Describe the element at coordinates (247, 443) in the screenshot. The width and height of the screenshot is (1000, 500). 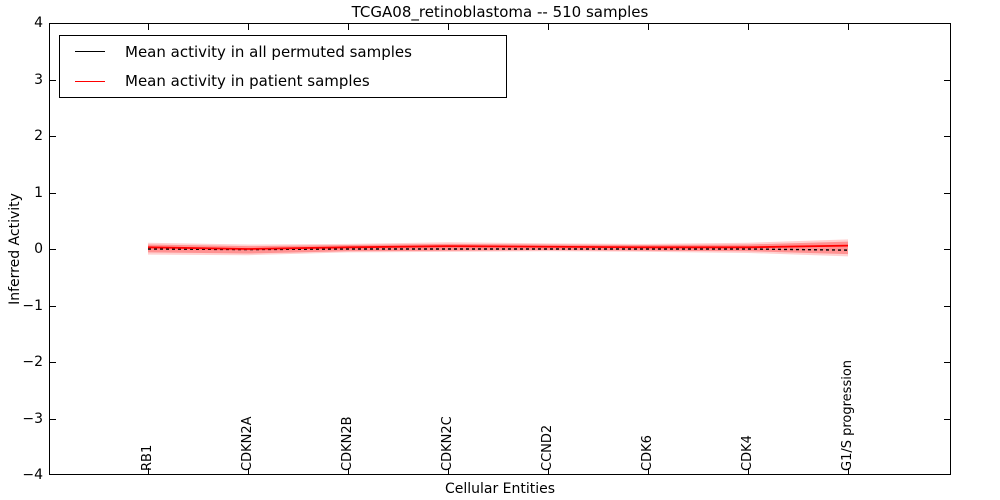
I see `x-tick-label: CDKN2A` at that location.